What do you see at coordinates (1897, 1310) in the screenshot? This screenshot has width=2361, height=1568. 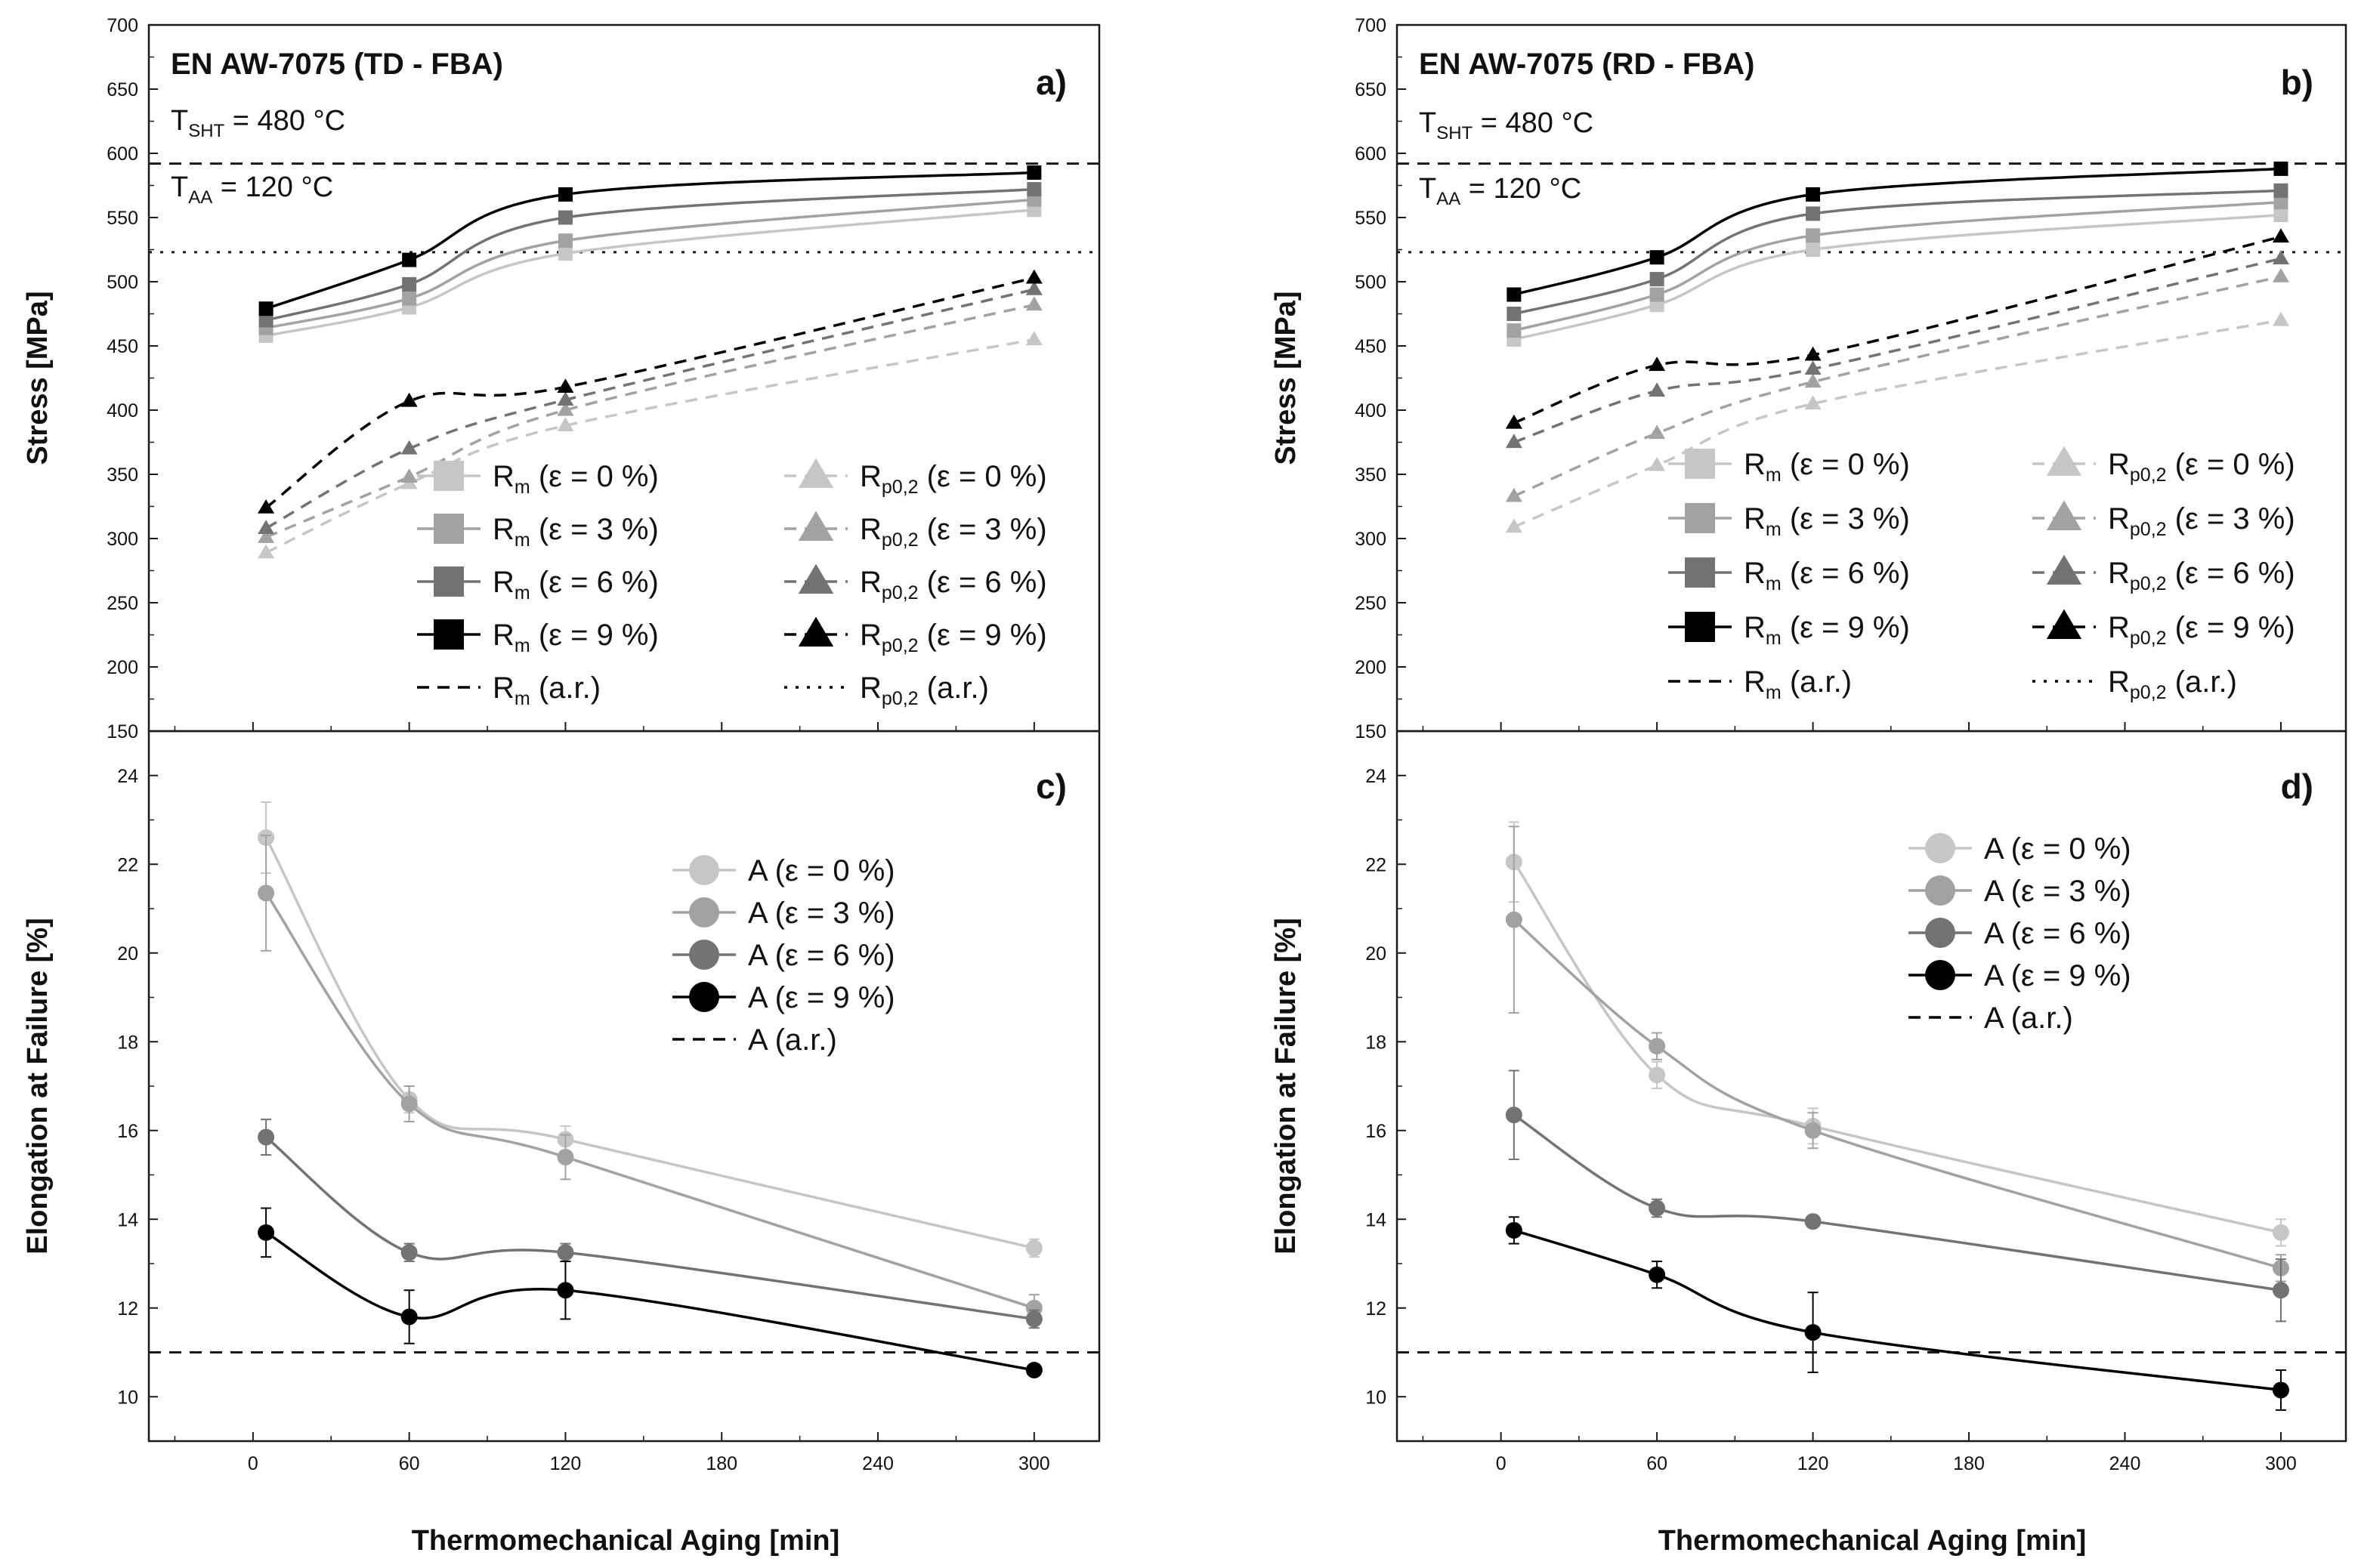 I see `series-line-A-eps9` at bounding box center [1897, 1310].